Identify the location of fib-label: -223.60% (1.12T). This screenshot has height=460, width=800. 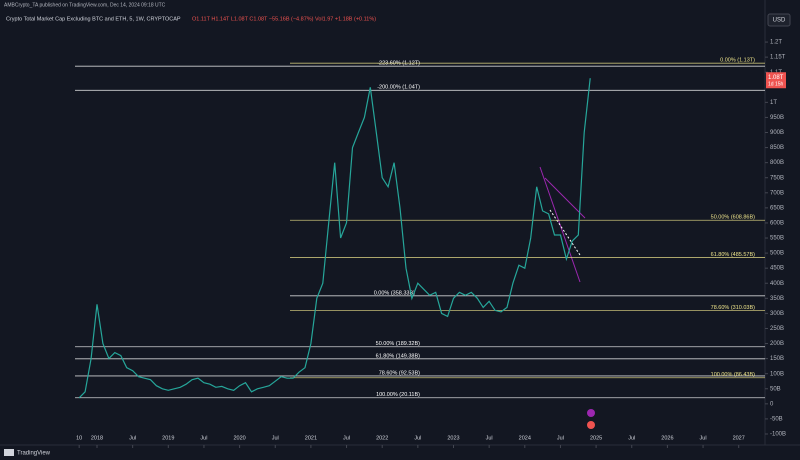
(398, 64).